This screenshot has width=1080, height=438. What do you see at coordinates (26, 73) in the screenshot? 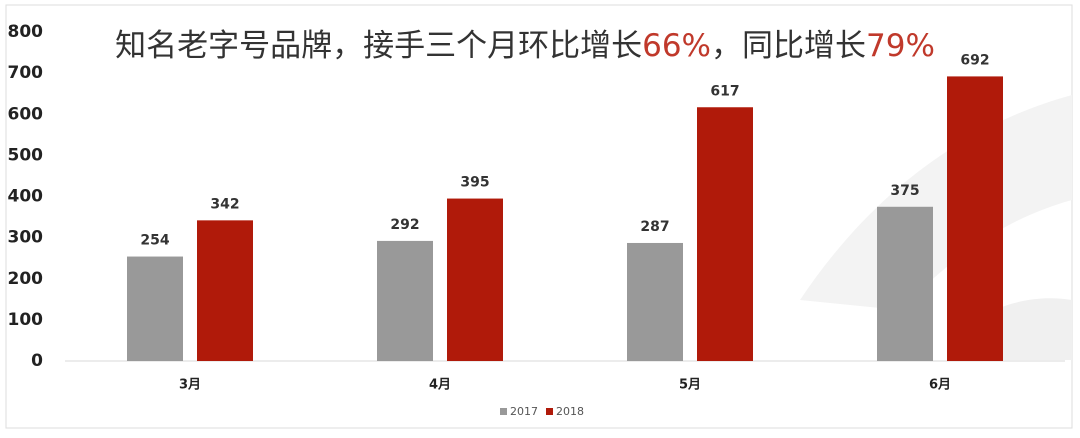
I see `y-tick-label: 700` at bounding box center [26, 73].